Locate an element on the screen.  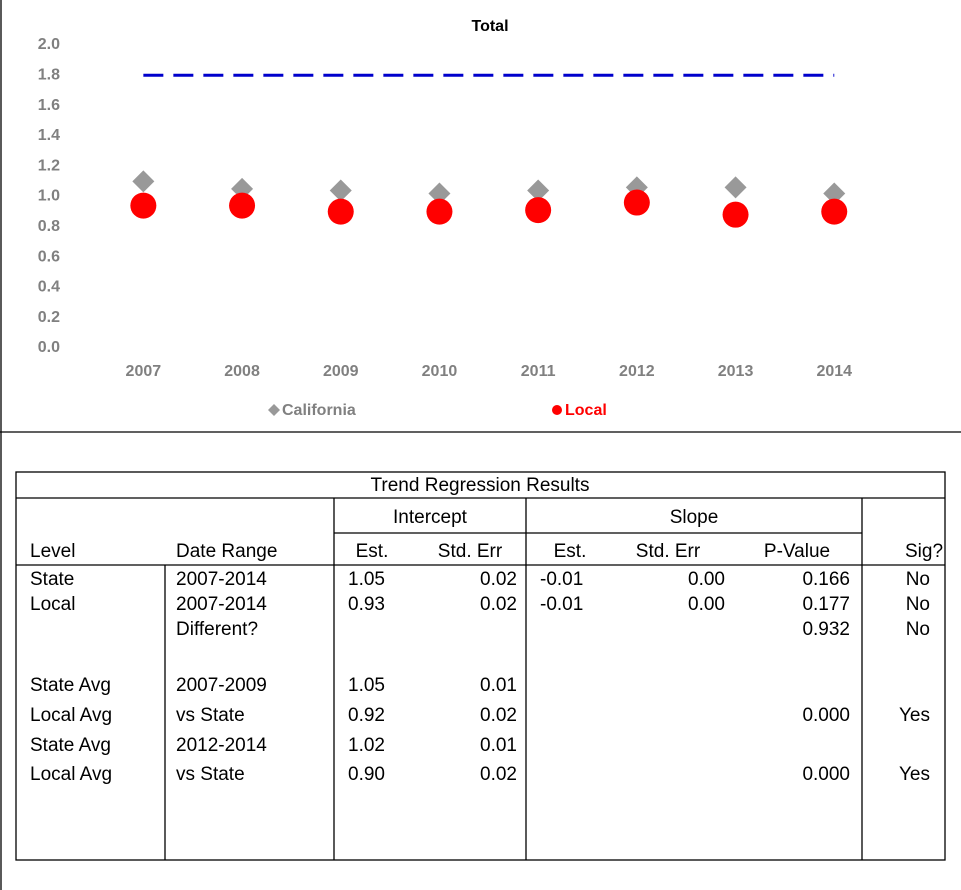
table-cell: 1.02 is located at coordinates (366, 745).